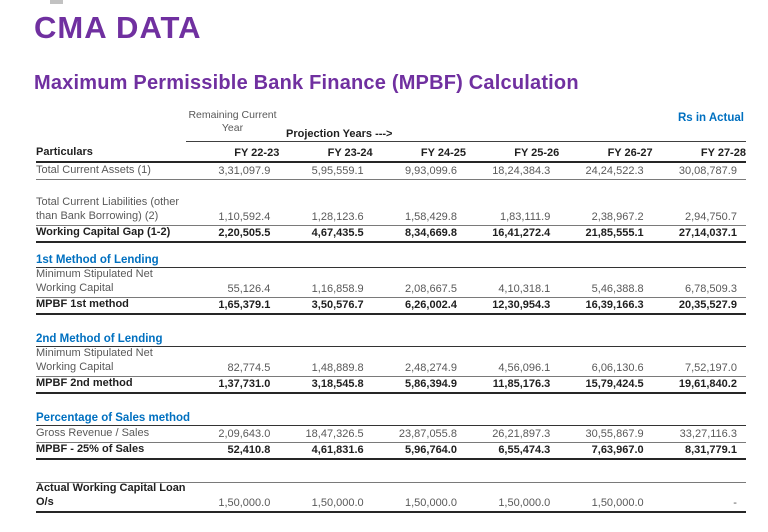 Image resolution: width=768 pixels, height=532 pixels. What do you see at coordinates (103, 232) in the screenshot?
I see `row-label: Working Capital Gap (1-2)` at bounding box center [103, 232].